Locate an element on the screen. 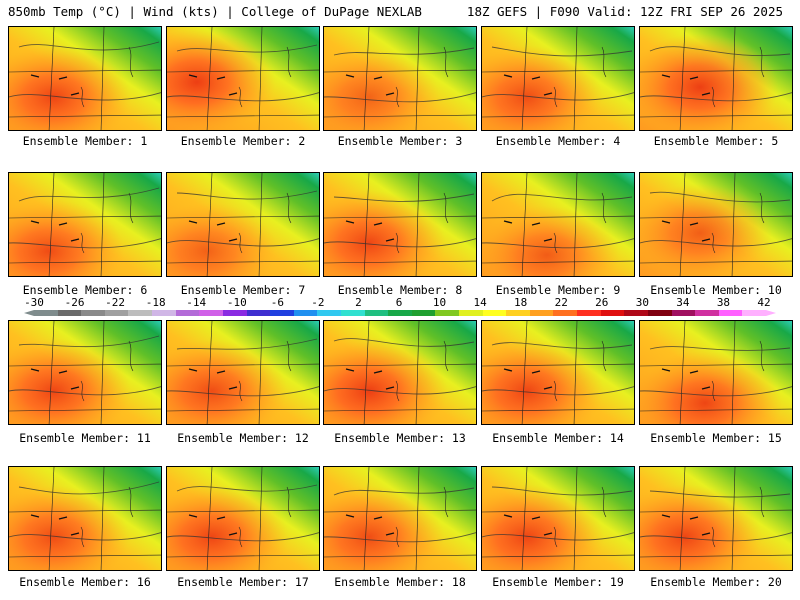 The width and height of the screenshot is (800, 600). ensemble-member-label: Ensemble Member: 1 is located at coordinates (85, 141).